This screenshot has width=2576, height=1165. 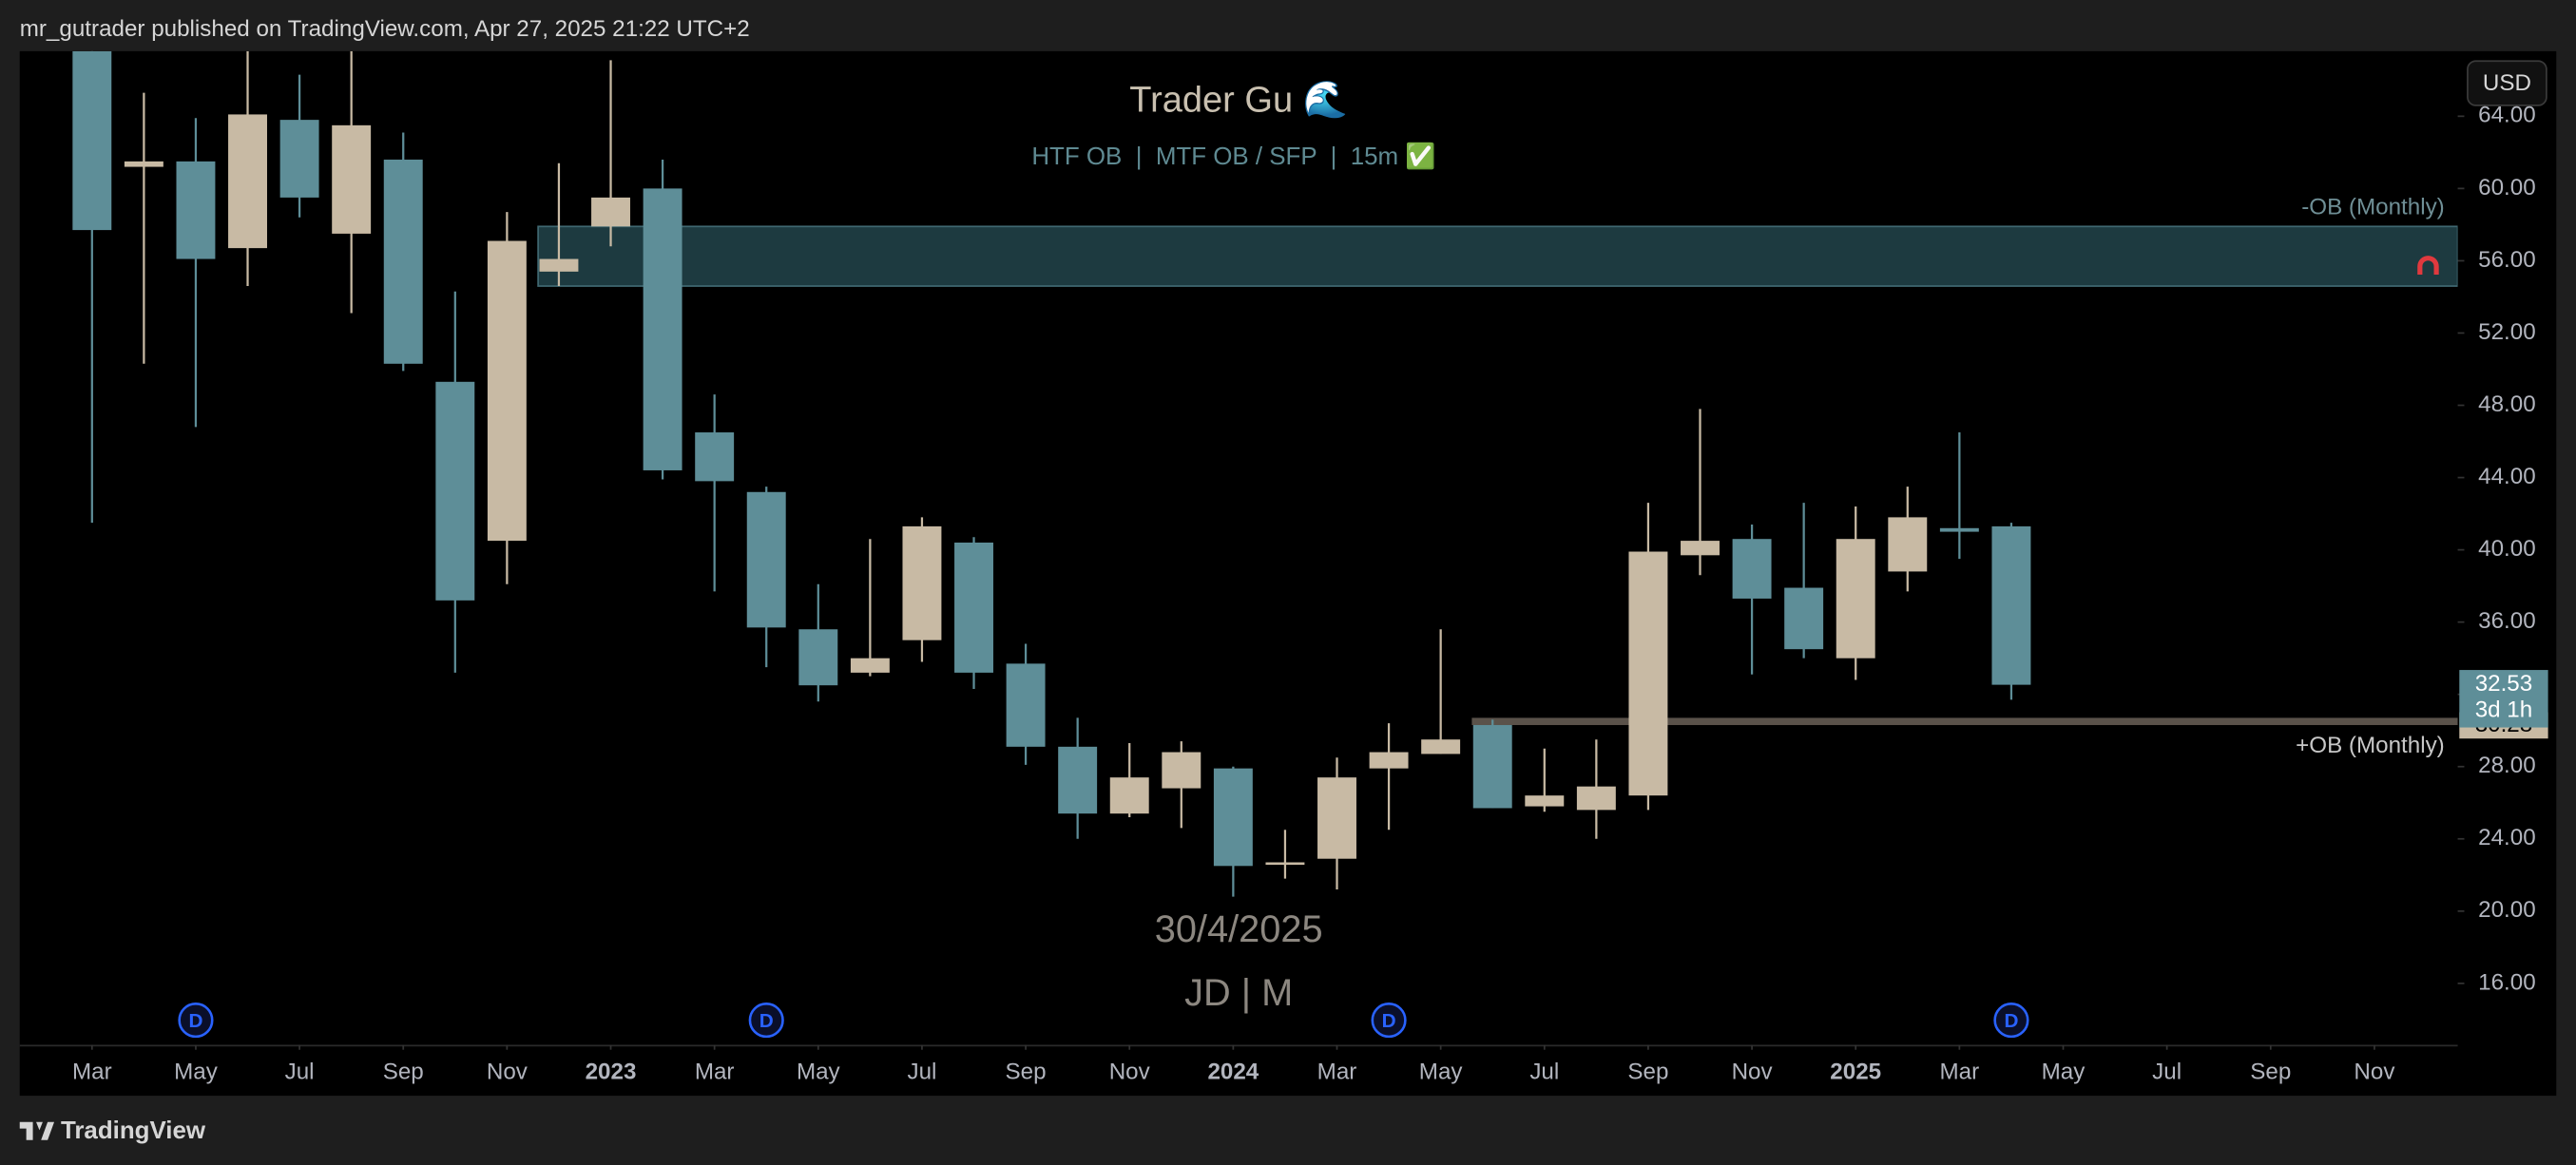 I want to click on brand-logo, so click(x=37, y=1130).